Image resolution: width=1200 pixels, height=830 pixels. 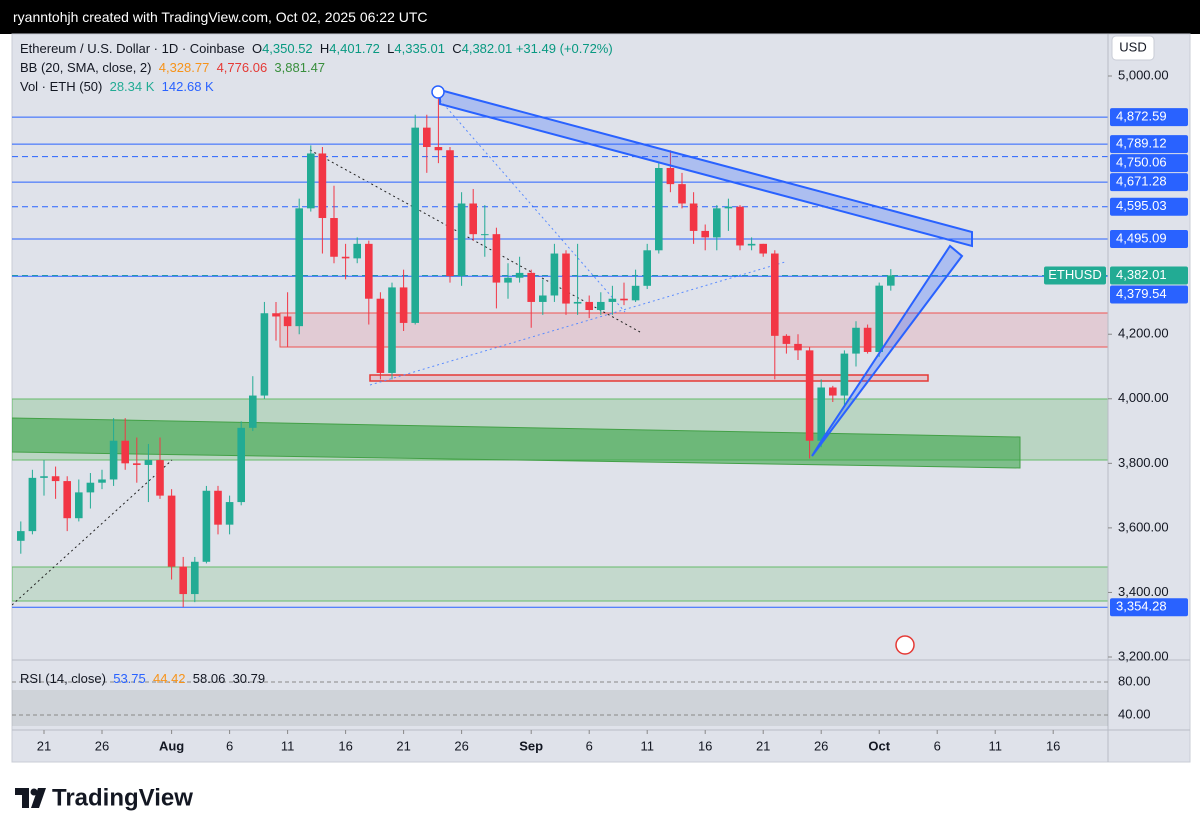 What do you see at coordinates (1143, 333) in the screenshot?
I see `y-tick-label: 4,200.00` at bounding box center [1143, 333].